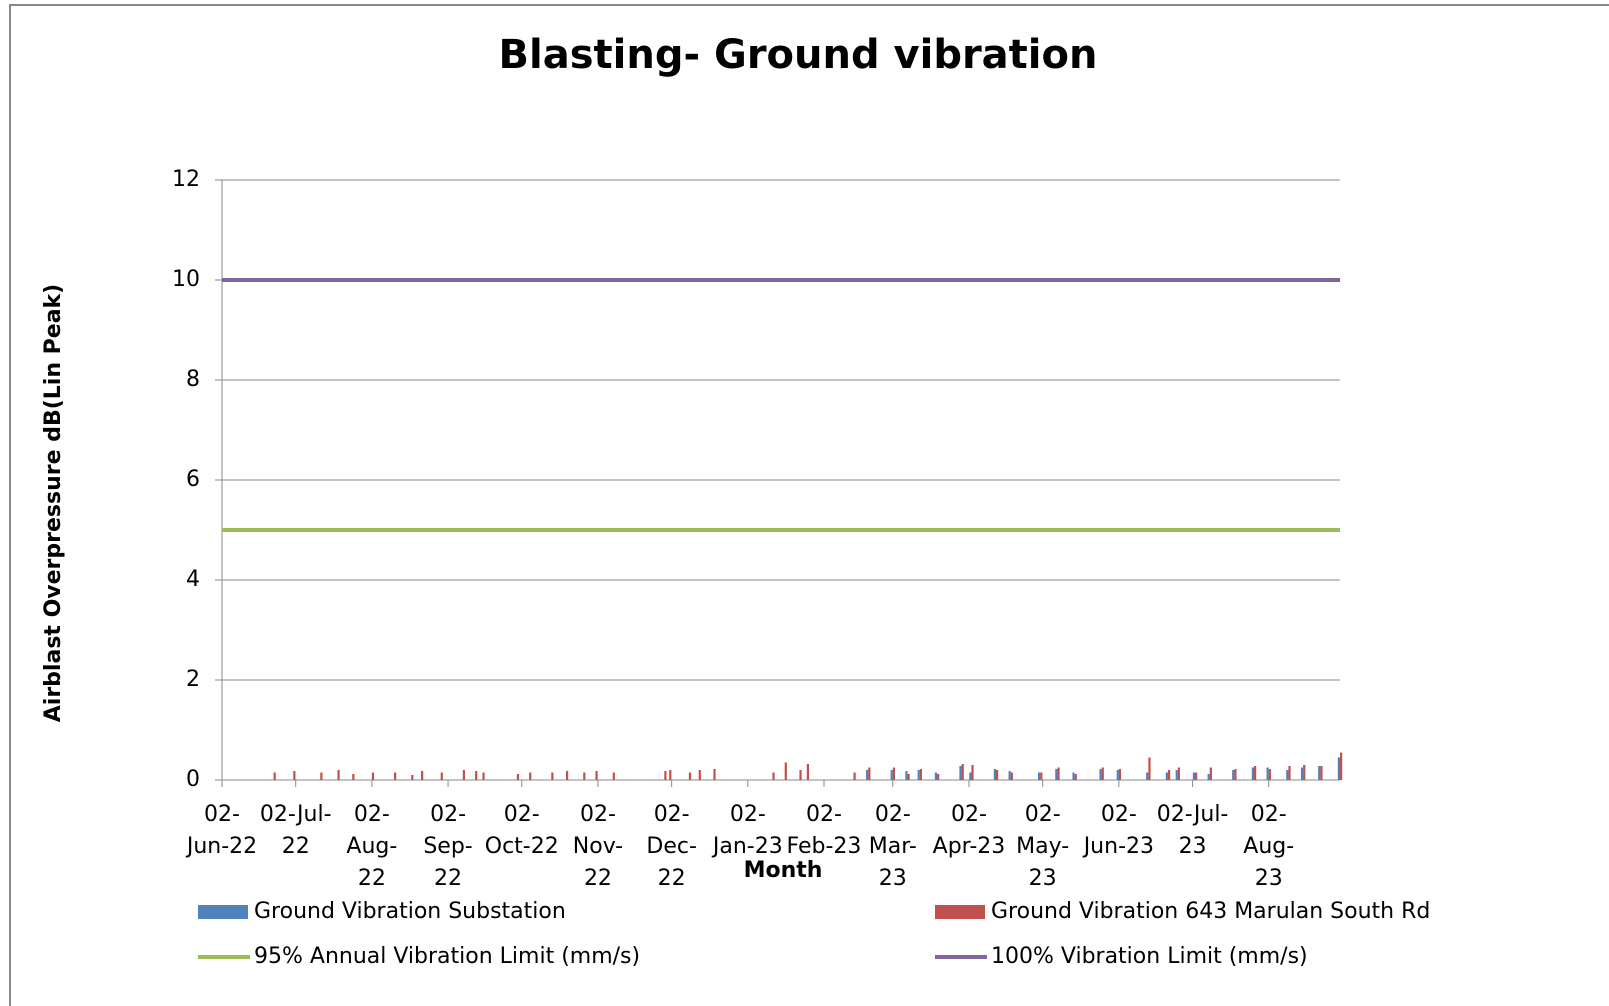 This screenshot has width=1609, height=1006. Describe the element at coordinates (53, 503) in the screenshot. I see `y-axis-title: Airblast Overpressure dB(Lin Peak)` at that location.